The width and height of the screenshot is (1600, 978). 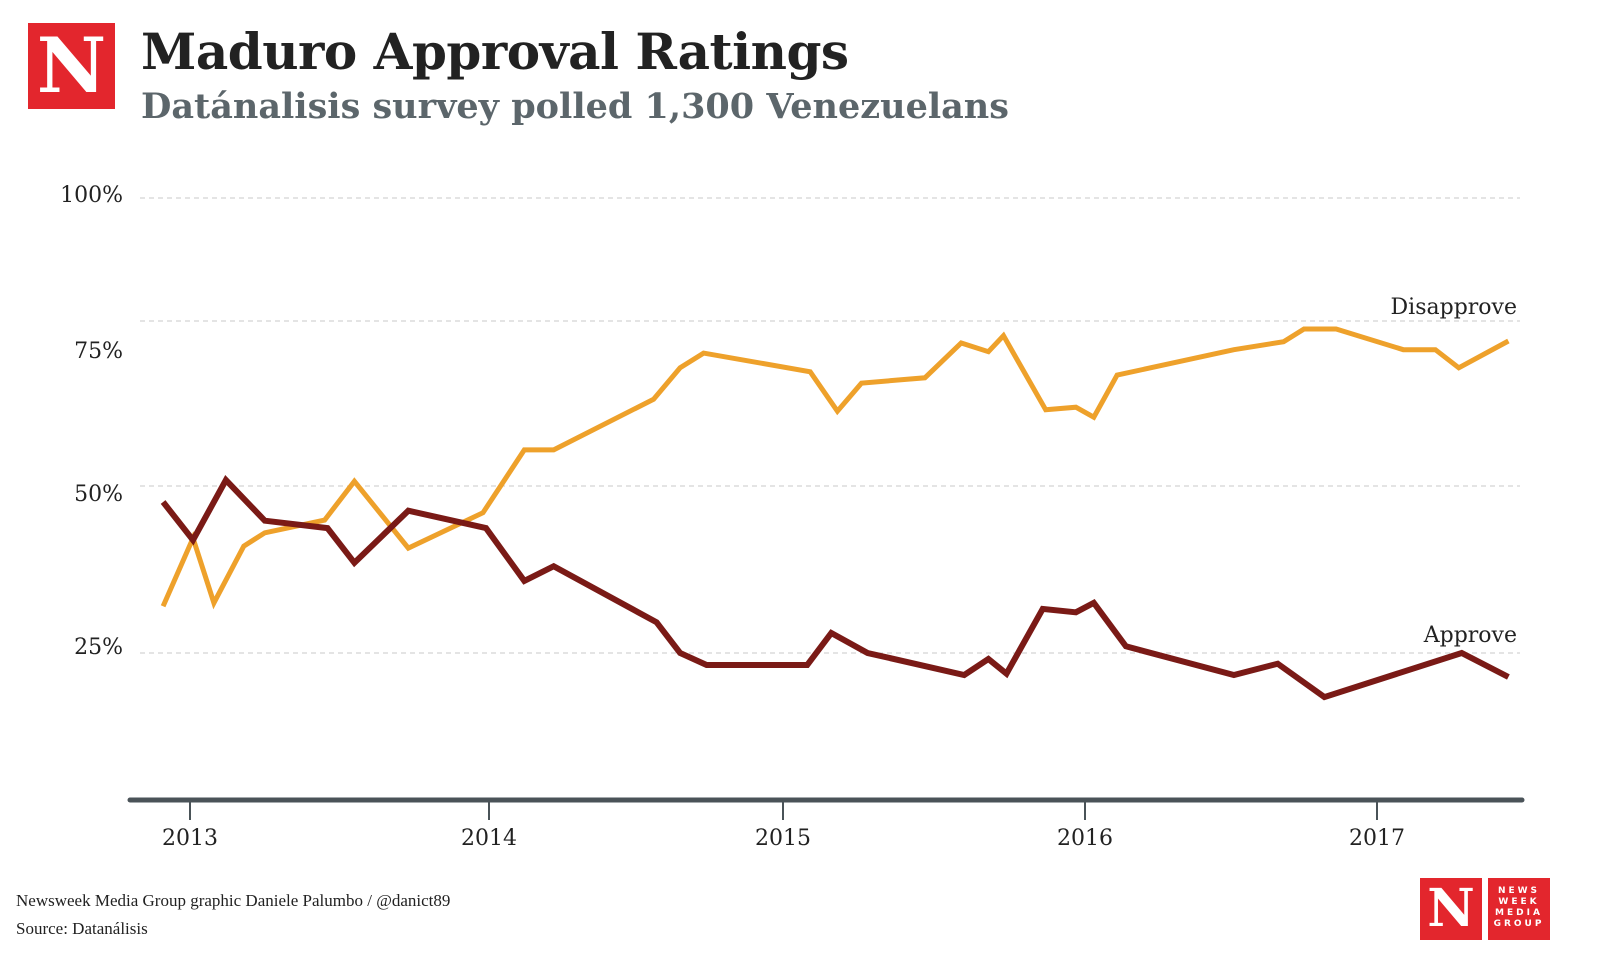 What do you see at coordinates (91, 195) in the screenshot?
I see `y-tick-label: 100%` at bounding box center [91, 195].